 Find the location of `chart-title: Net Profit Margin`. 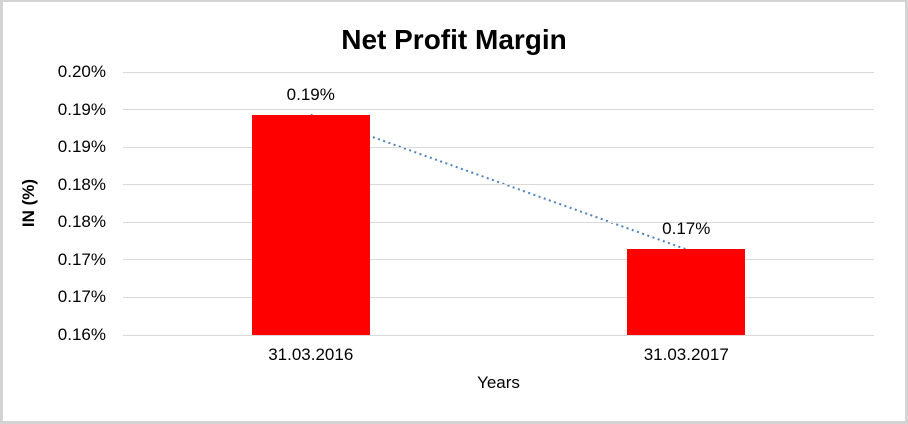

chart-title: Net Profit Margin is located at coordinates (454, 39).